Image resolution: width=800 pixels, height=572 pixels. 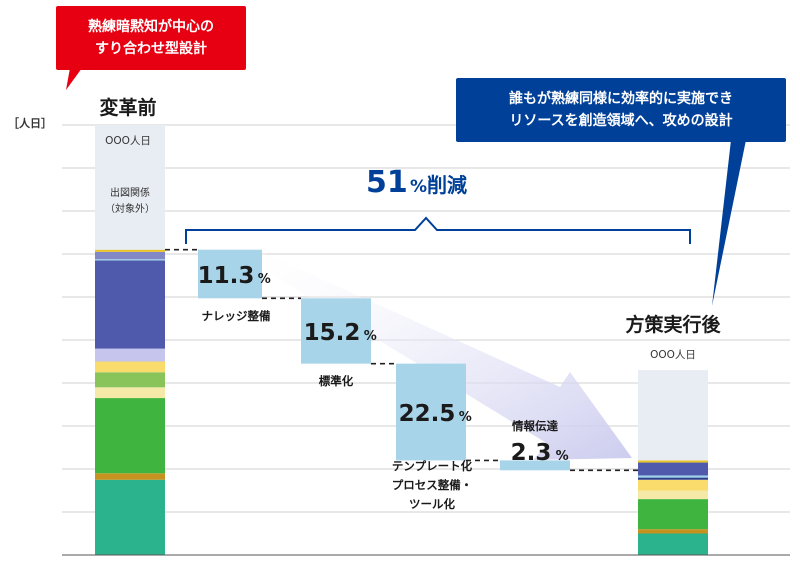 What do you see at coordinates (673, 495) in the screenshot?
I see `after-bar-seg-pale-yellow` at bounding box center [673, 495].